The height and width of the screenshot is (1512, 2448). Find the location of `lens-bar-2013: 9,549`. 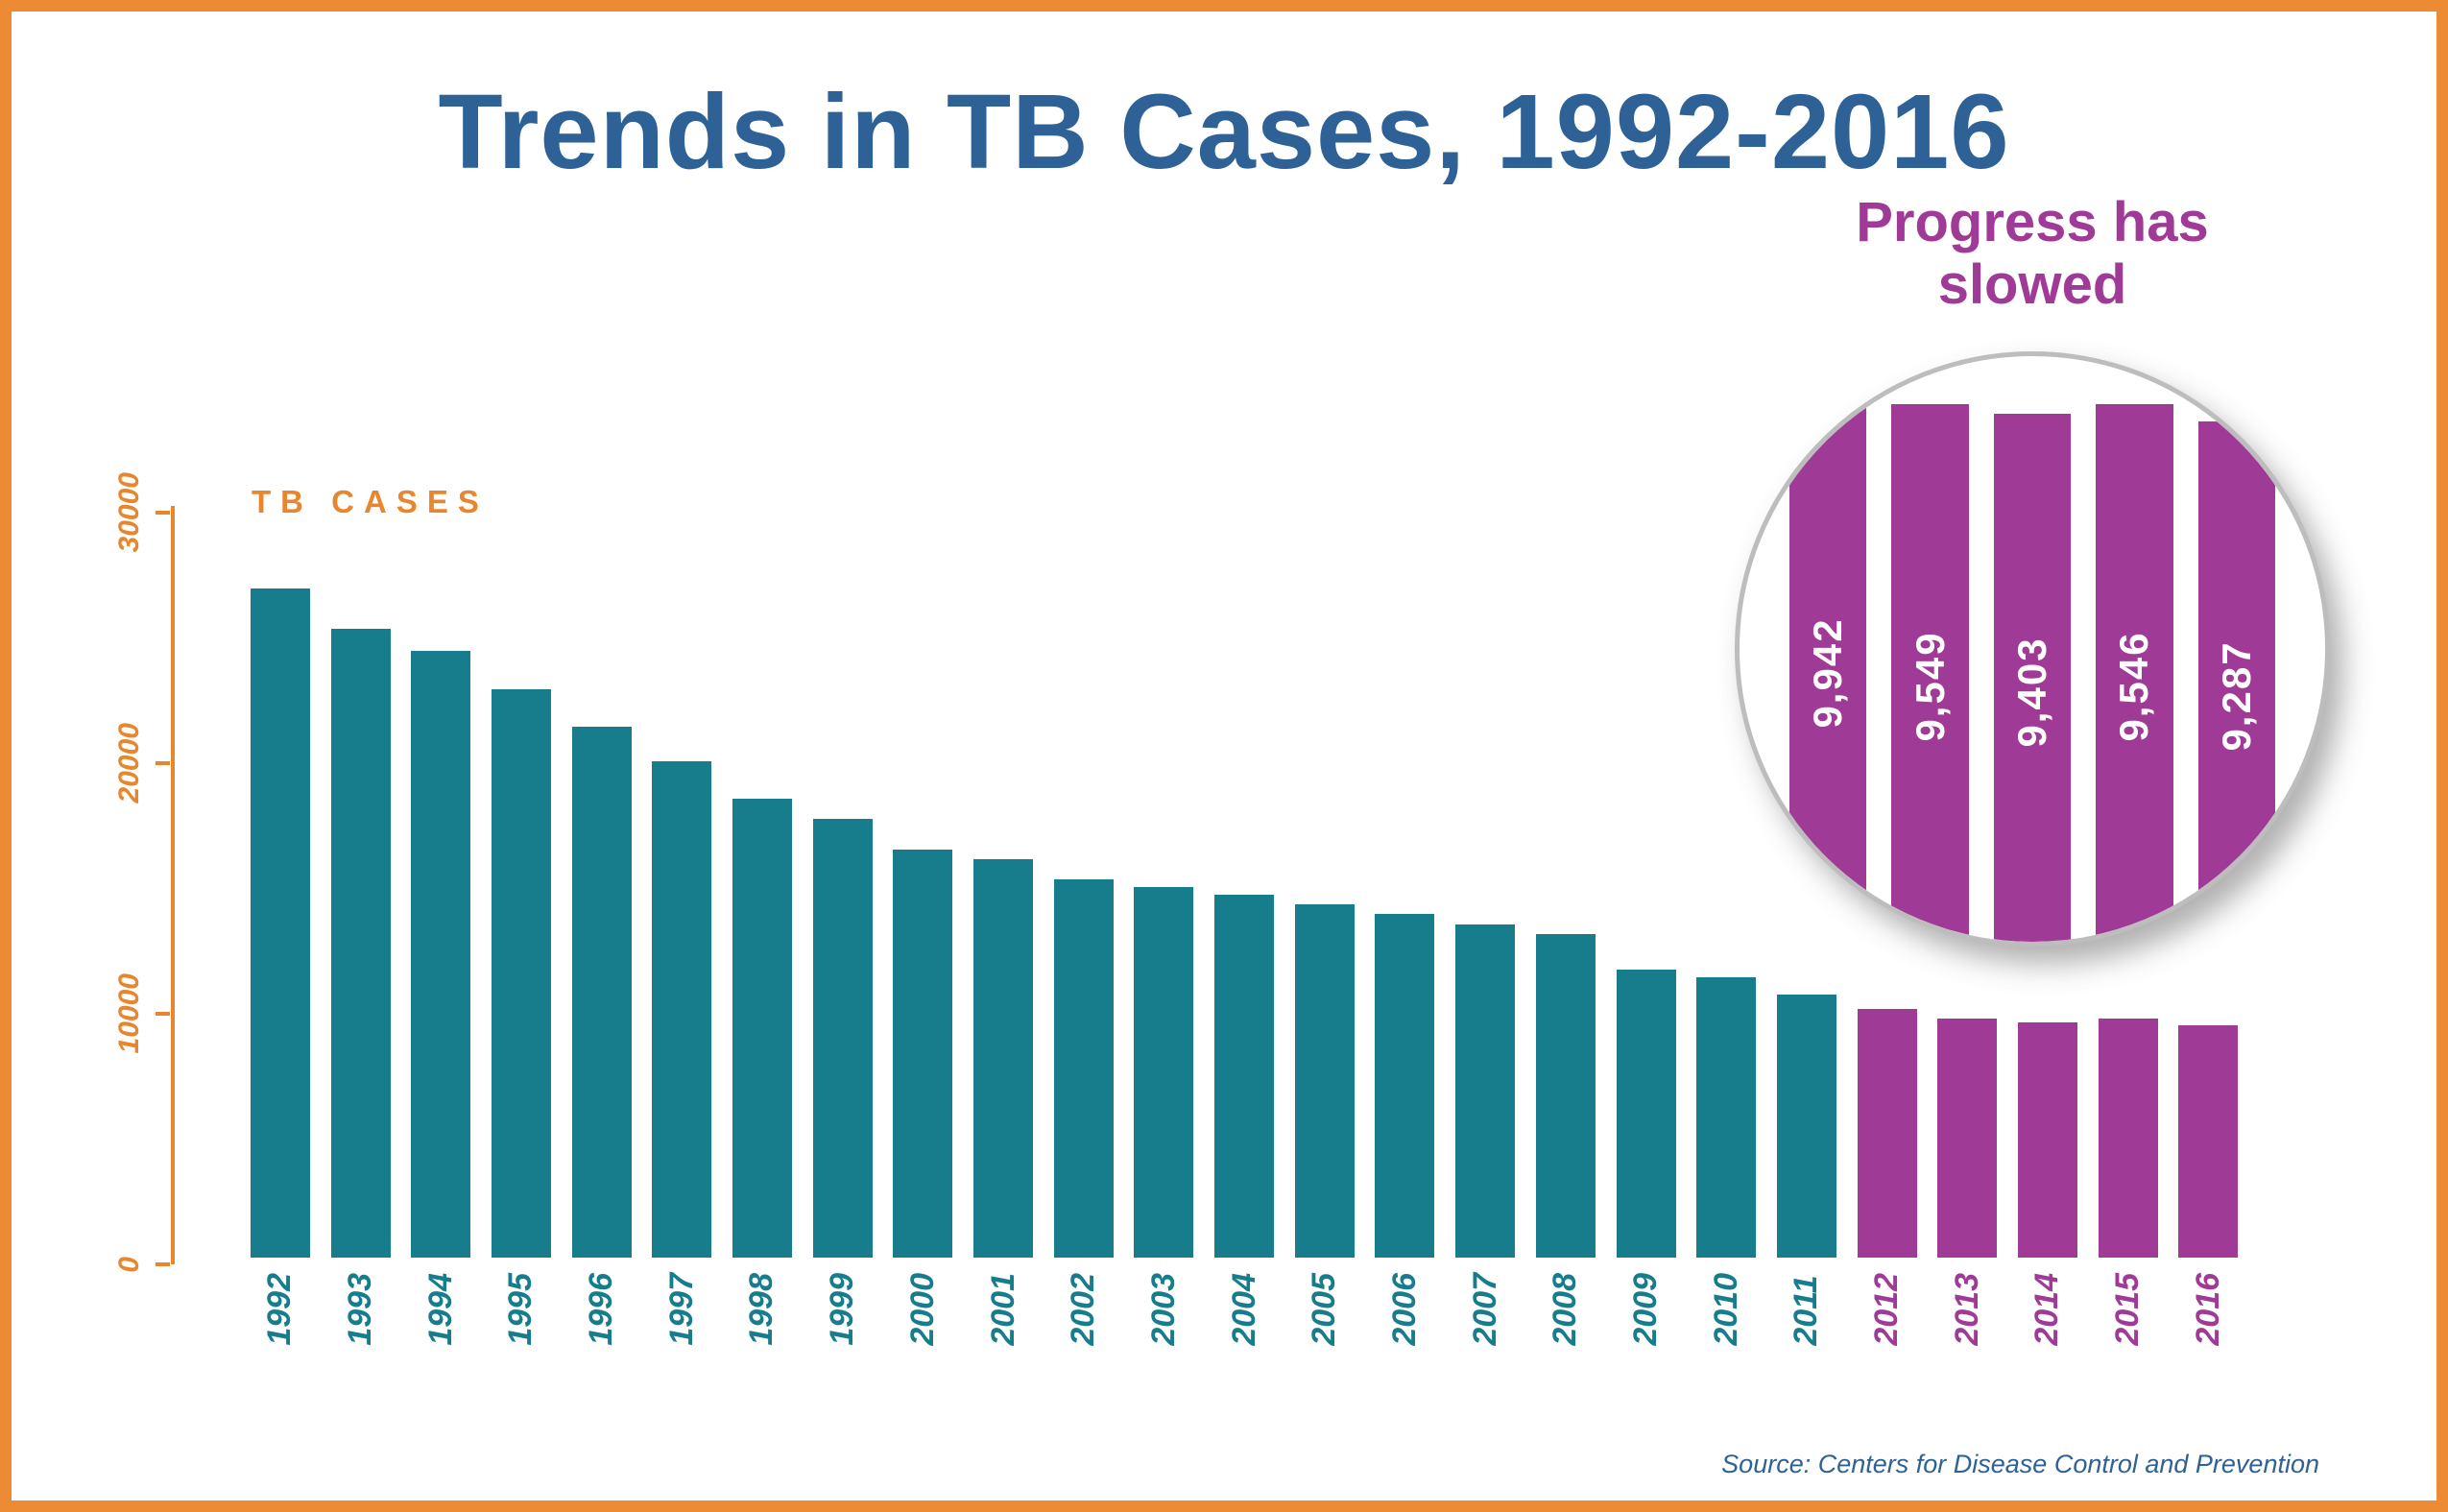

lens-bar-2013: 9,549 is located at coordinates (1930, 672).